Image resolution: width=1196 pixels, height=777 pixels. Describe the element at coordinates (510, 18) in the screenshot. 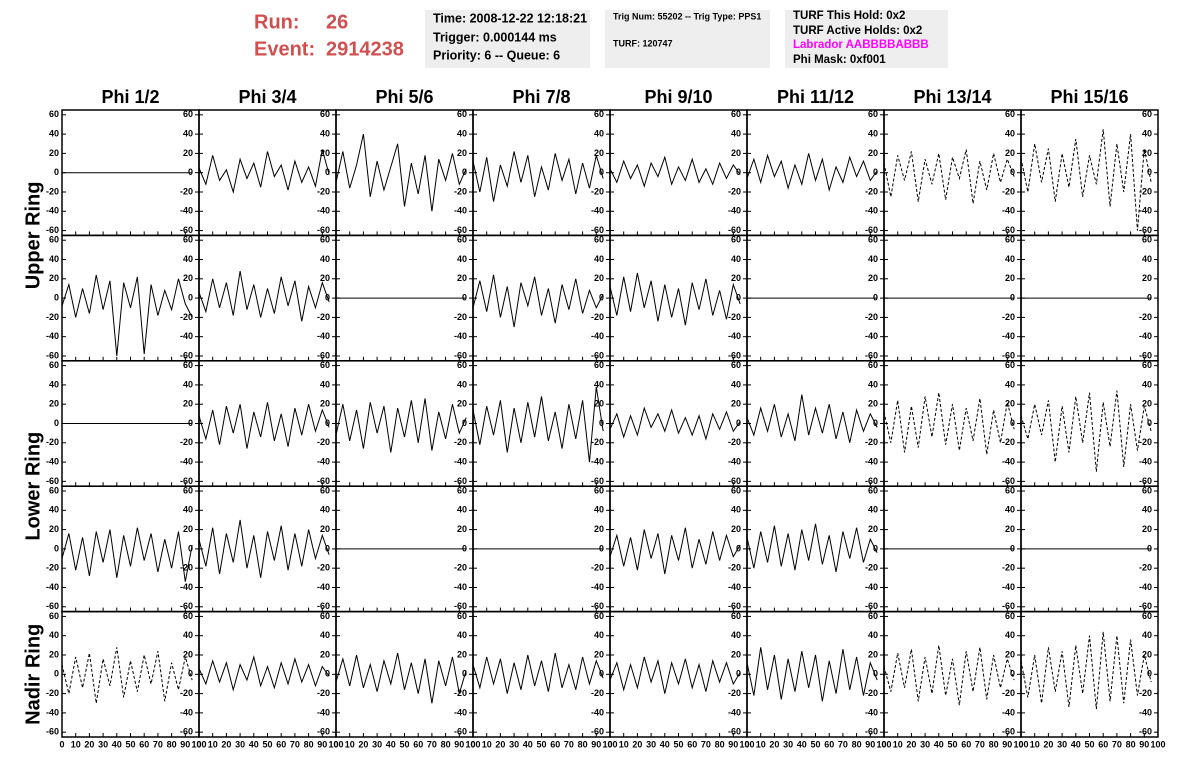

I see `info-line: Time: 2008-12-22 12:18:21` at that location.